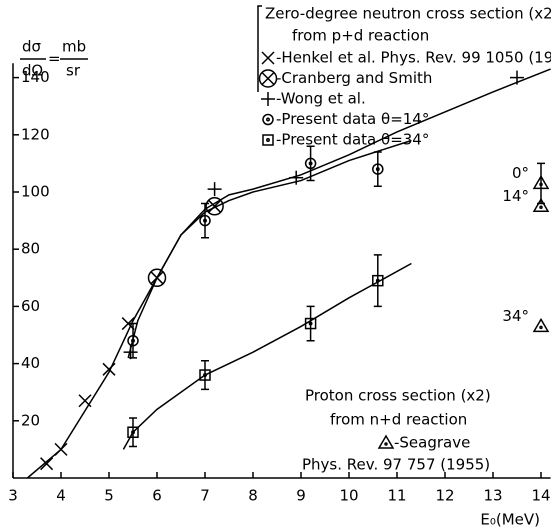 This screenshot has height=532, width=551. What do you see at coordinates (492, 496) in the screenshot?
I see `x-tick-label: 13` at bounding box center [492, 496].